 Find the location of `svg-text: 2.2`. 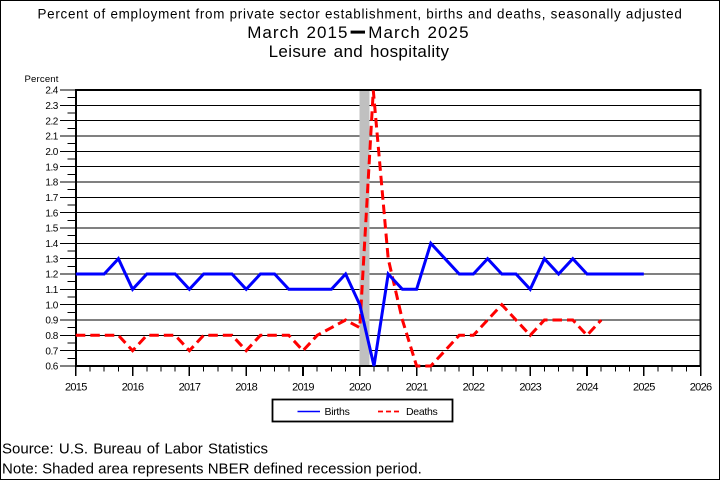

svg-text: 2.2 is located at coordinates (51, 121).